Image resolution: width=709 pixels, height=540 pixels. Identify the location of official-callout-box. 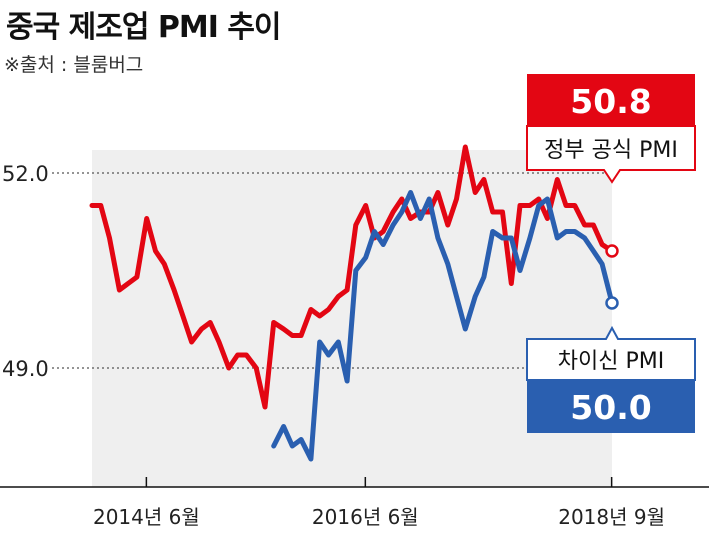
(611, 154).